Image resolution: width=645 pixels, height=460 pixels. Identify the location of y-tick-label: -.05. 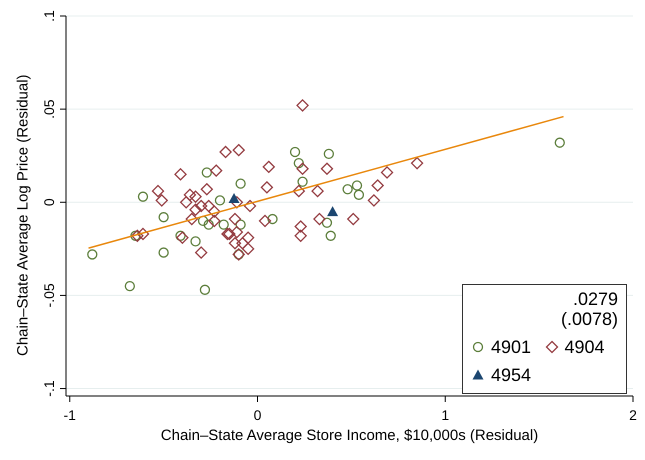
(49, 295).